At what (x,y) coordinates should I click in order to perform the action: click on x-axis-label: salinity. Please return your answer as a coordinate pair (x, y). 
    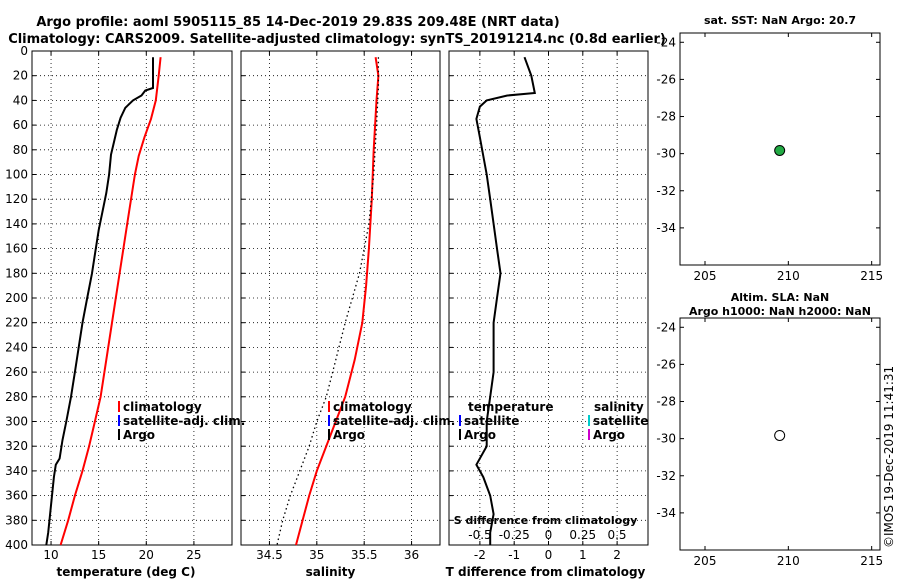
    Looking at the image, I should click on (331, 572).